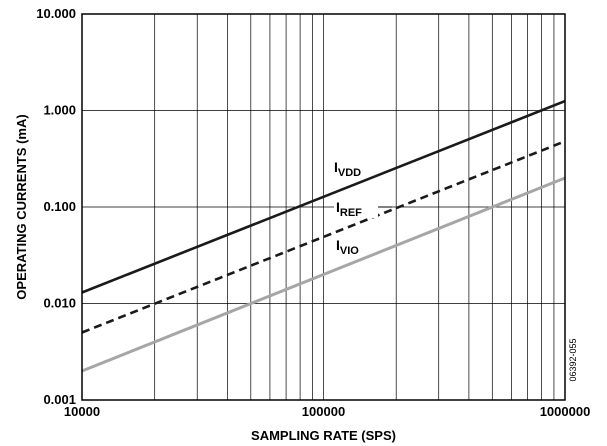 This screenshot has height=446, width=607. What do you see at coordinates (573, 359) in the screenshot?
I see `figure-id: 06392-055` at bounding box center [573, 359].